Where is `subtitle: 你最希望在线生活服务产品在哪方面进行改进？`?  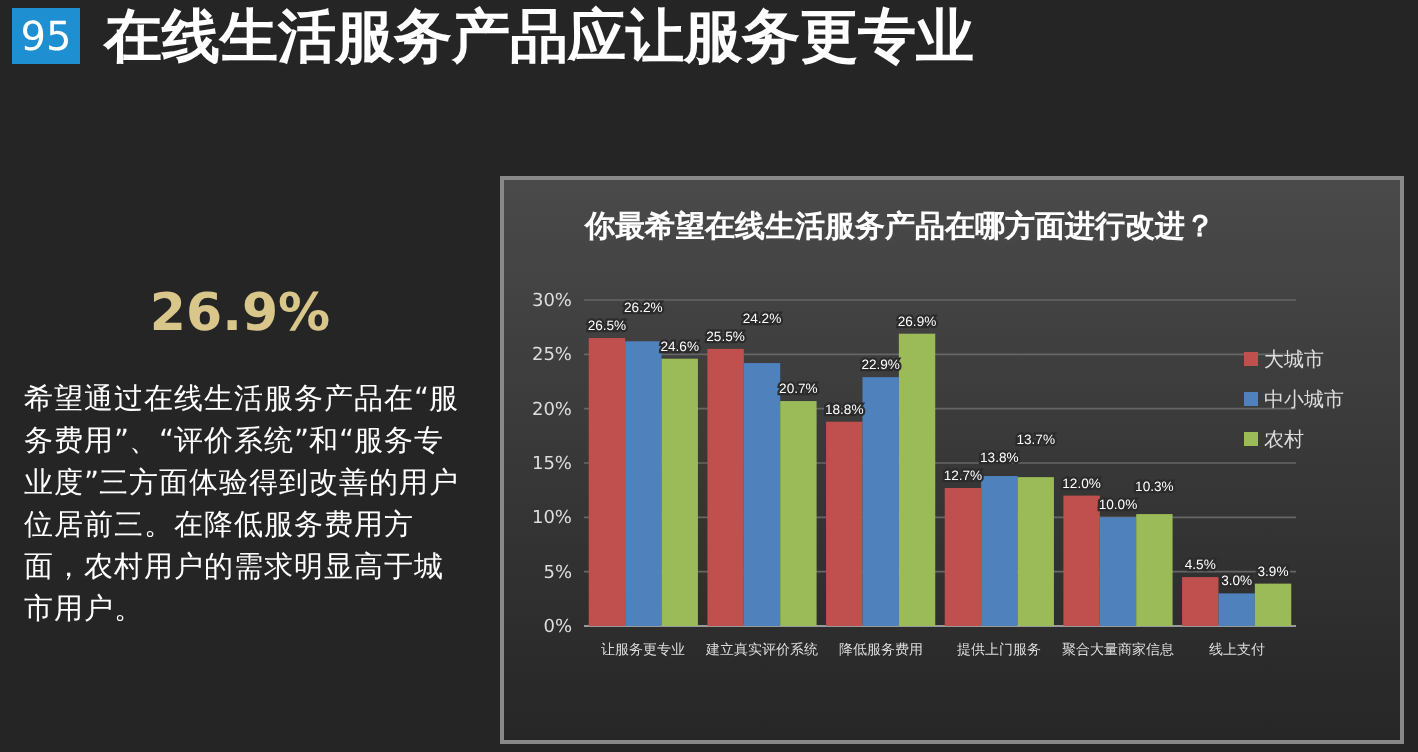
subtitle: 你最希望在线生活服务产品在哪方面进行改进？ is located at coordinates (900, 226).